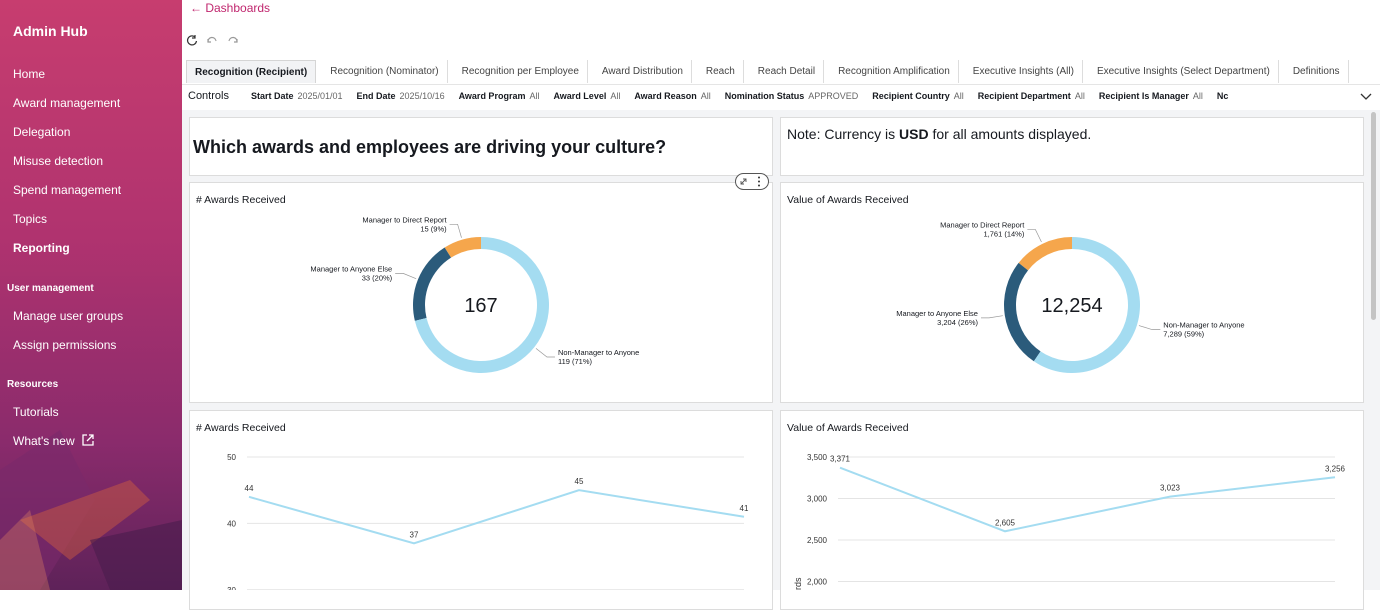 Image resolution: width=1380 pixels, height=610 pixels. I want to click on data-label: 41, so click(744, 508).